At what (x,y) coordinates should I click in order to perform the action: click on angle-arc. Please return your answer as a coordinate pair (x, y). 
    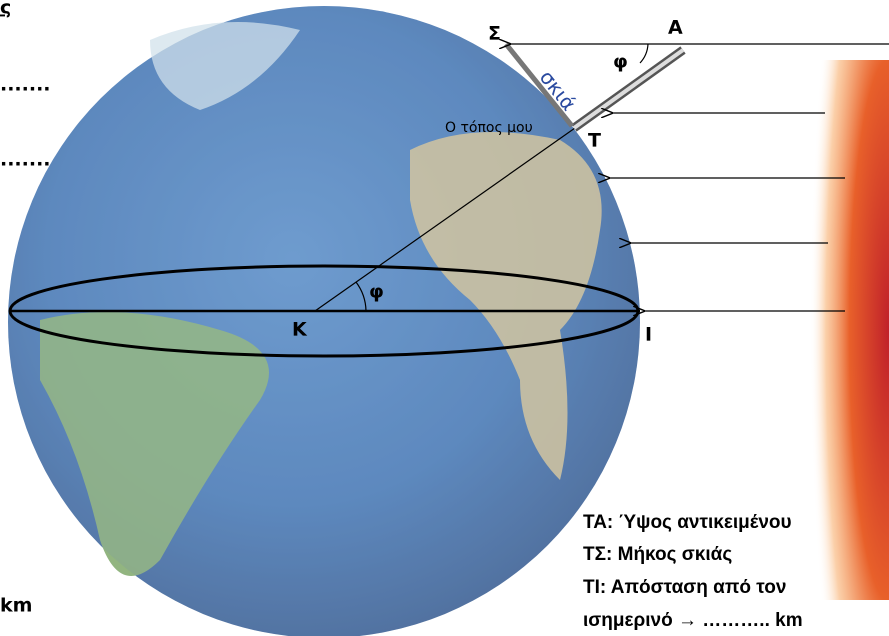
    Looking at the image, I should click on (361, 296).